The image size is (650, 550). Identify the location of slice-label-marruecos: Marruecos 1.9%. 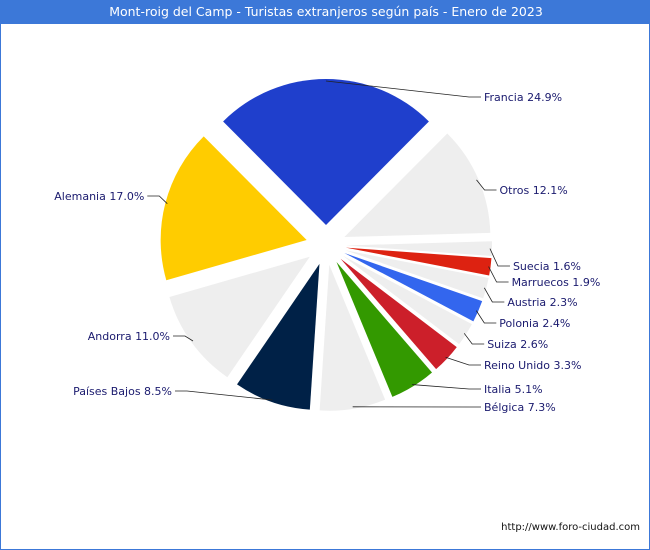
(556, 282).